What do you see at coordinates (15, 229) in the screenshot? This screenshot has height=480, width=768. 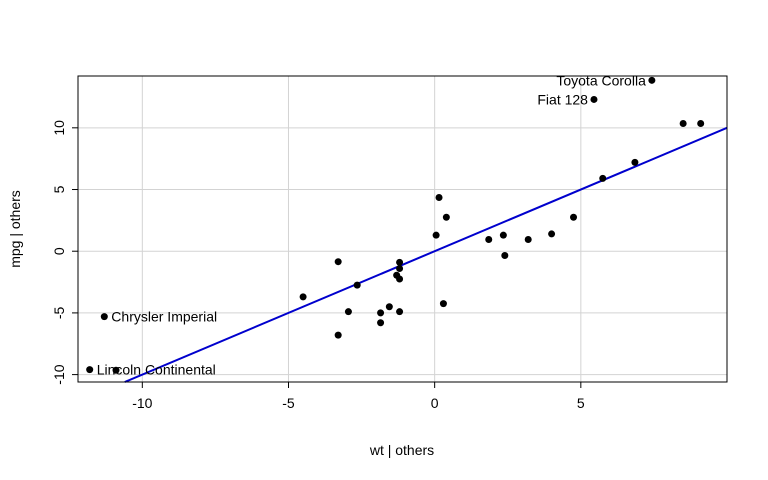 I see `y-axis-title: mpg | others` at bounding box center [15, 229].